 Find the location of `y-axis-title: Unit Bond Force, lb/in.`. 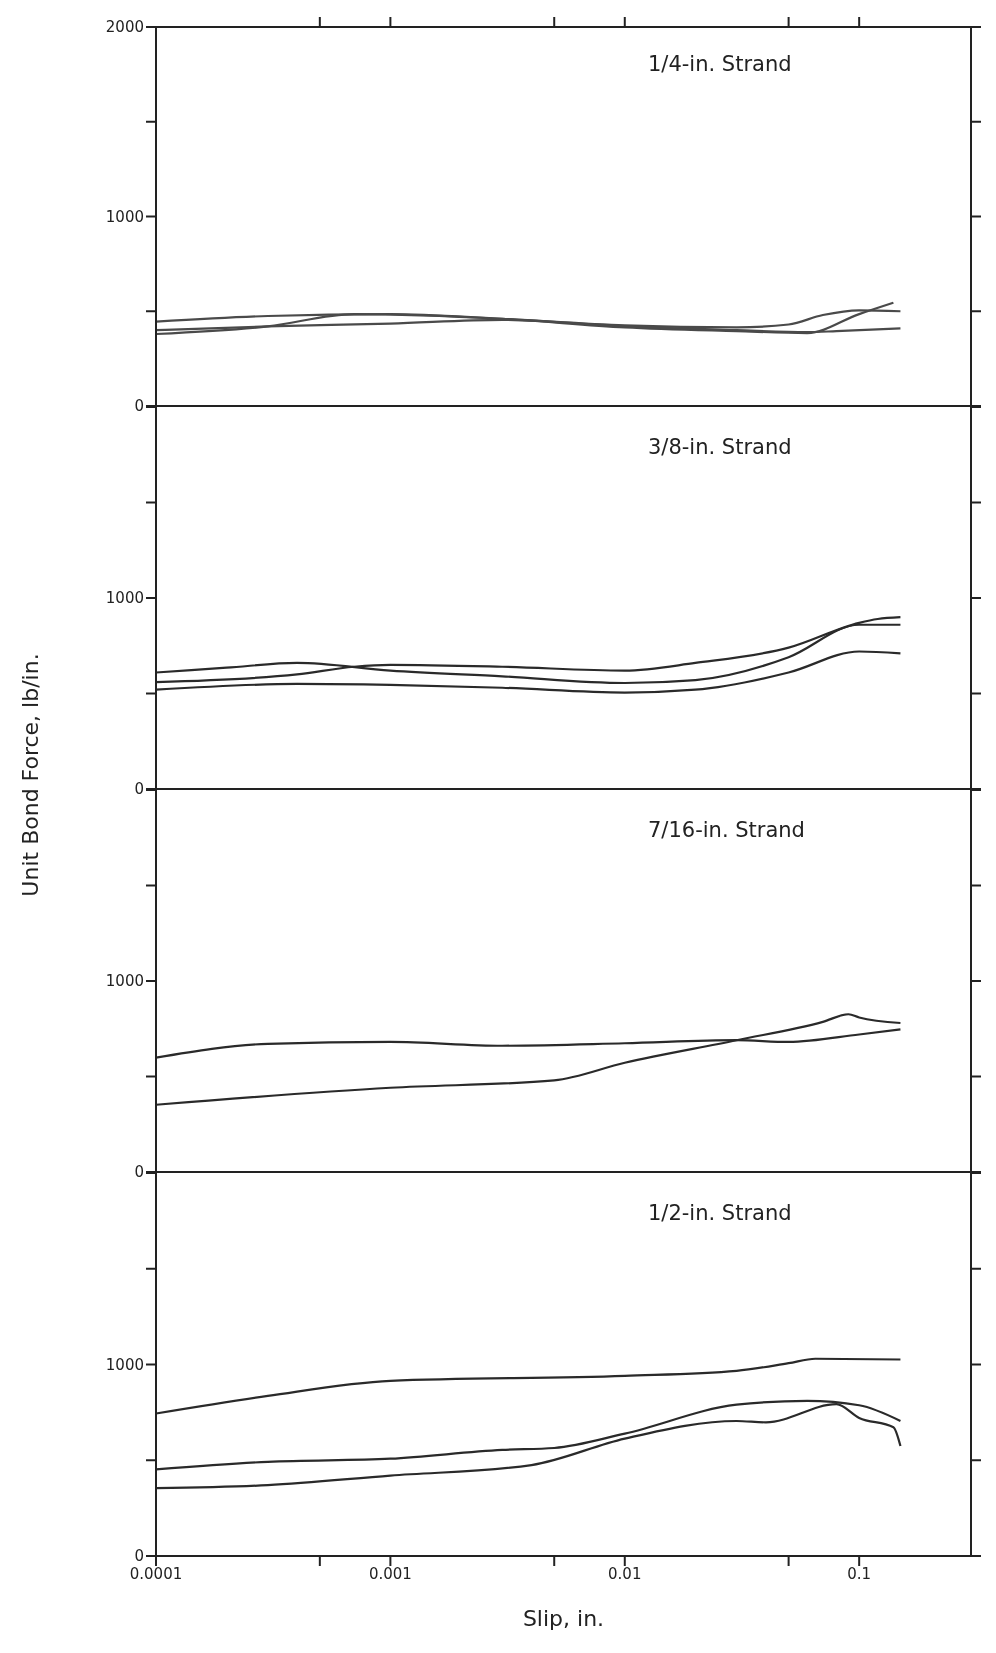

y-axis-title: Unit Bond Force, lb/in. is located at coordinates (30, 775).